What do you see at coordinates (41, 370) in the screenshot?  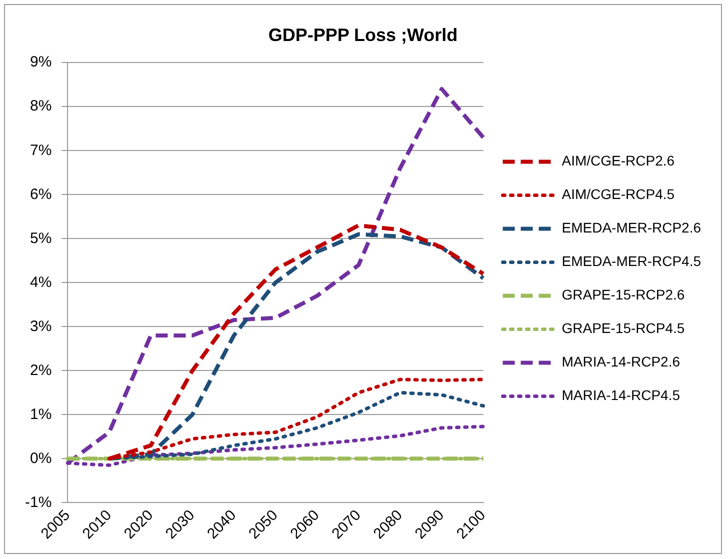 I see `y-tick-label: 2%` at bounding box center [41, 370].